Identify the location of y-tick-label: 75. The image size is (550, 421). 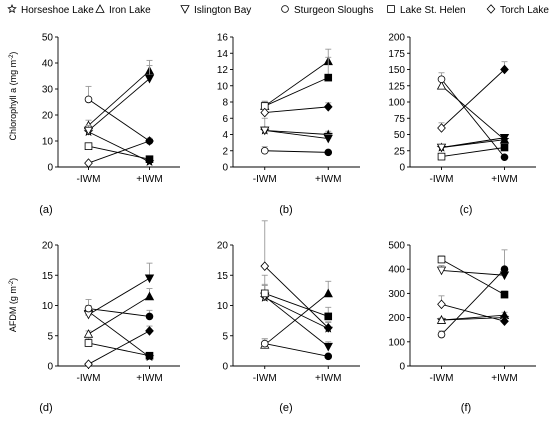
(400, 119).